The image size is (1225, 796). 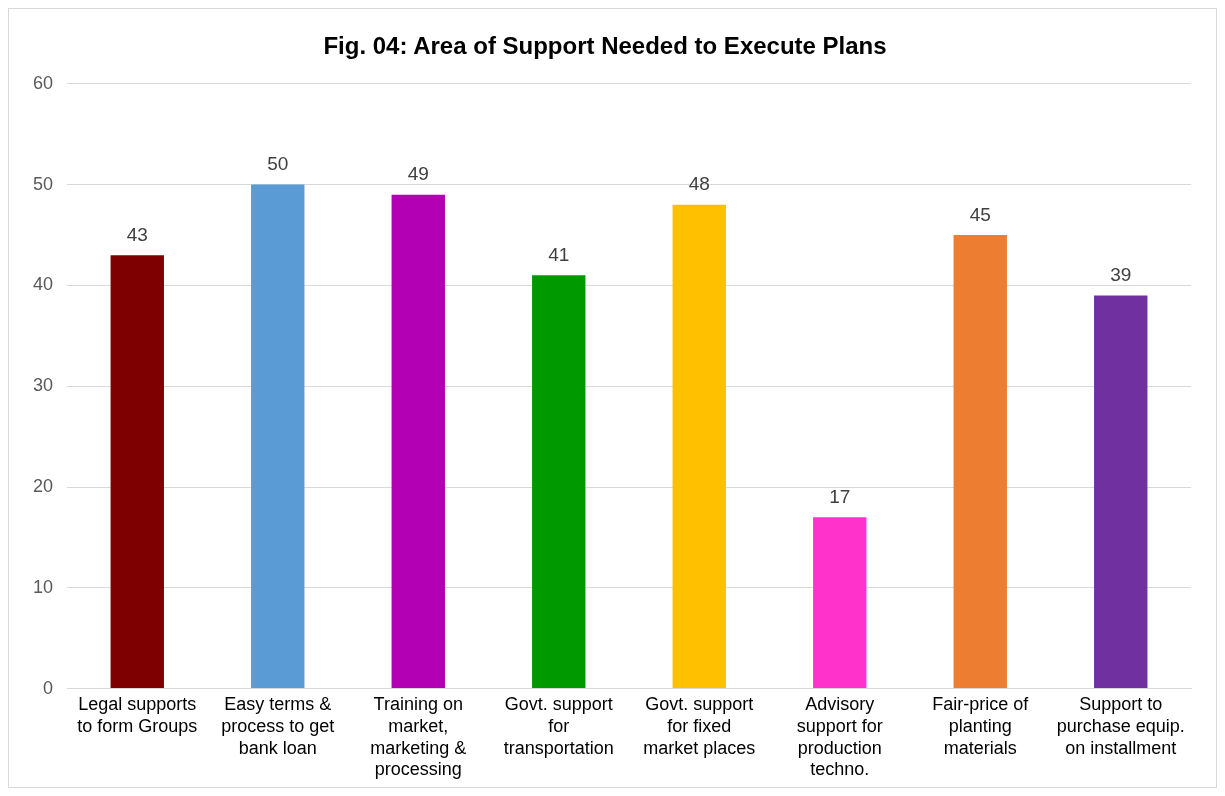 What do you see at coordinates (1121, 275) in the screenshot?
I see `data-label: 39` at bounding box center [1121, 275].